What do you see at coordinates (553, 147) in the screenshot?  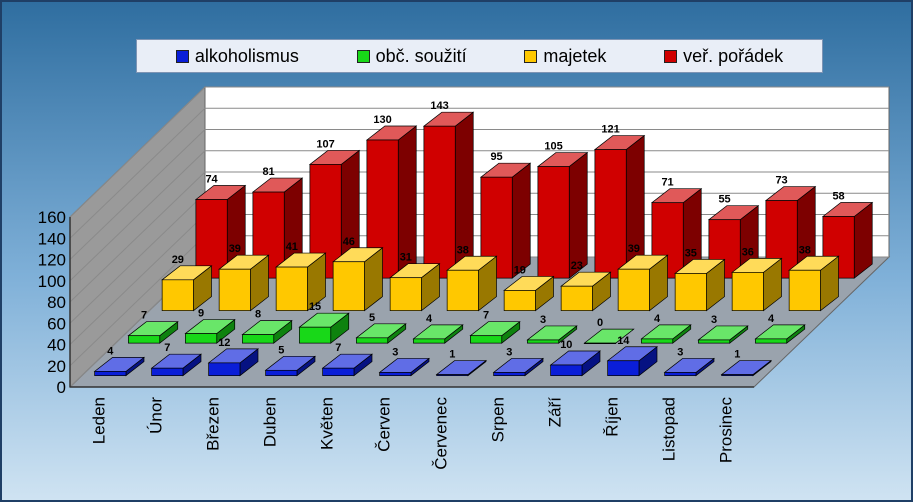 I see `data-label: 105` at bounding box center [553, 147].